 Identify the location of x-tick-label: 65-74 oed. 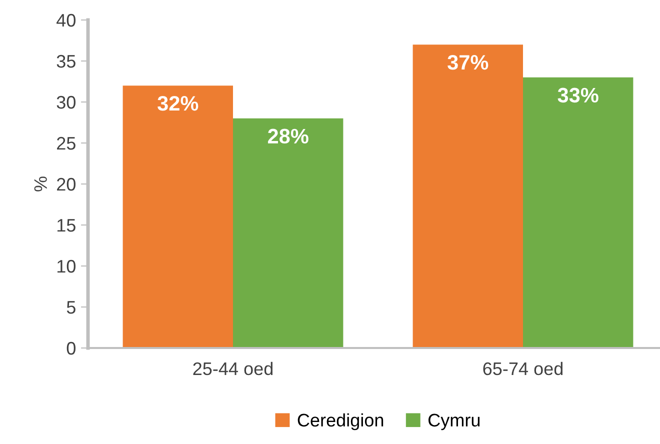
(522, 369).